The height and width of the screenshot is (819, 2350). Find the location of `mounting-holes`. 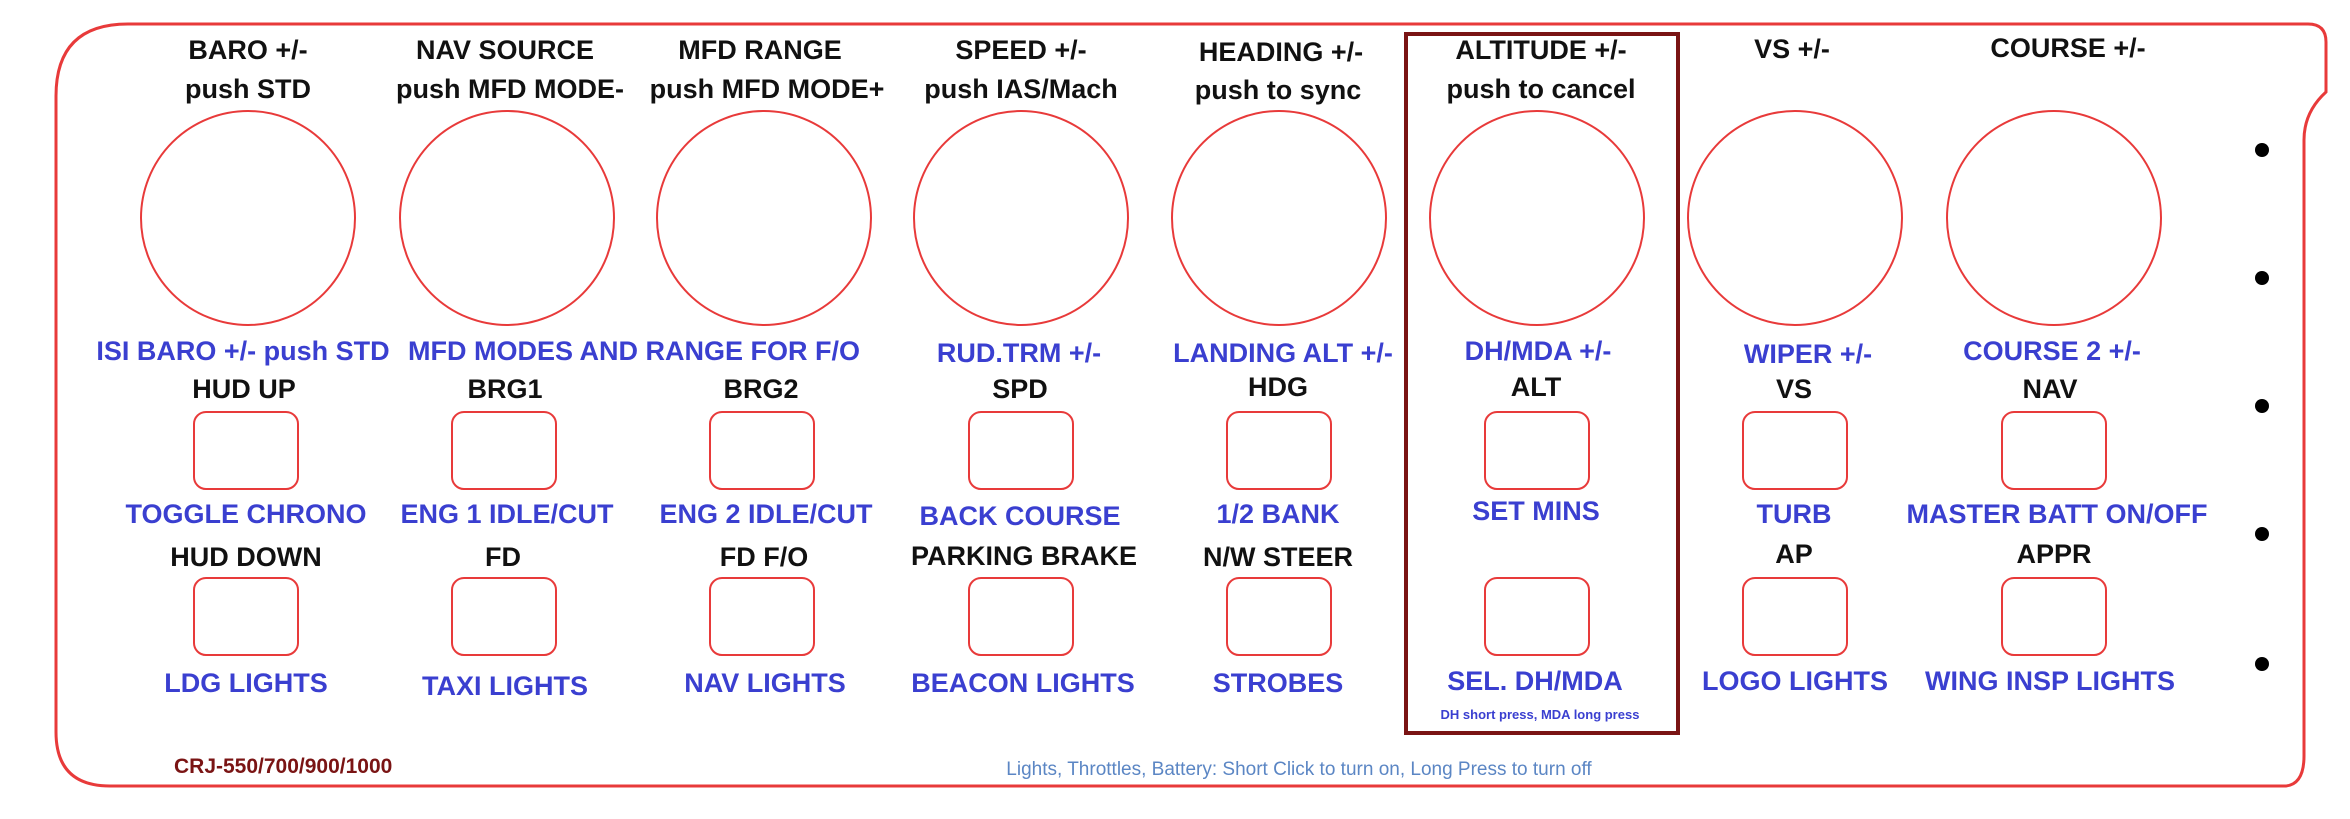

mounting-holes is located at coordinates (2262, 407).